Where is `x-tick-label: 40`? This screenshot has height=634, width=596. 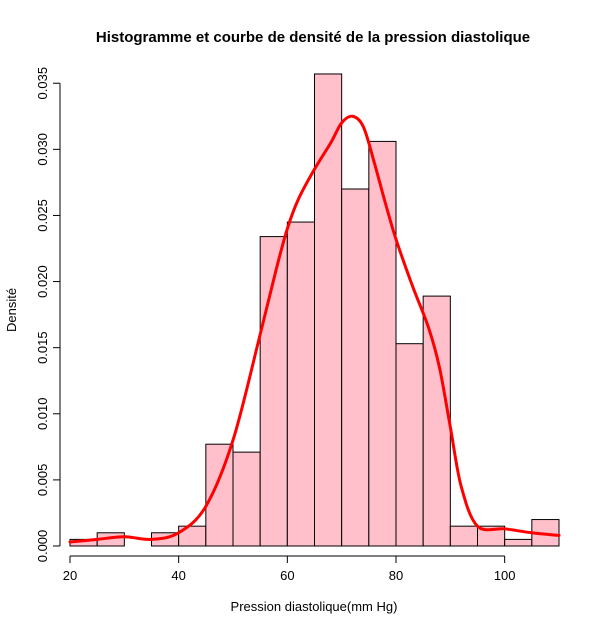
x-tick-label: 40 is located at coordinates (178, 575).